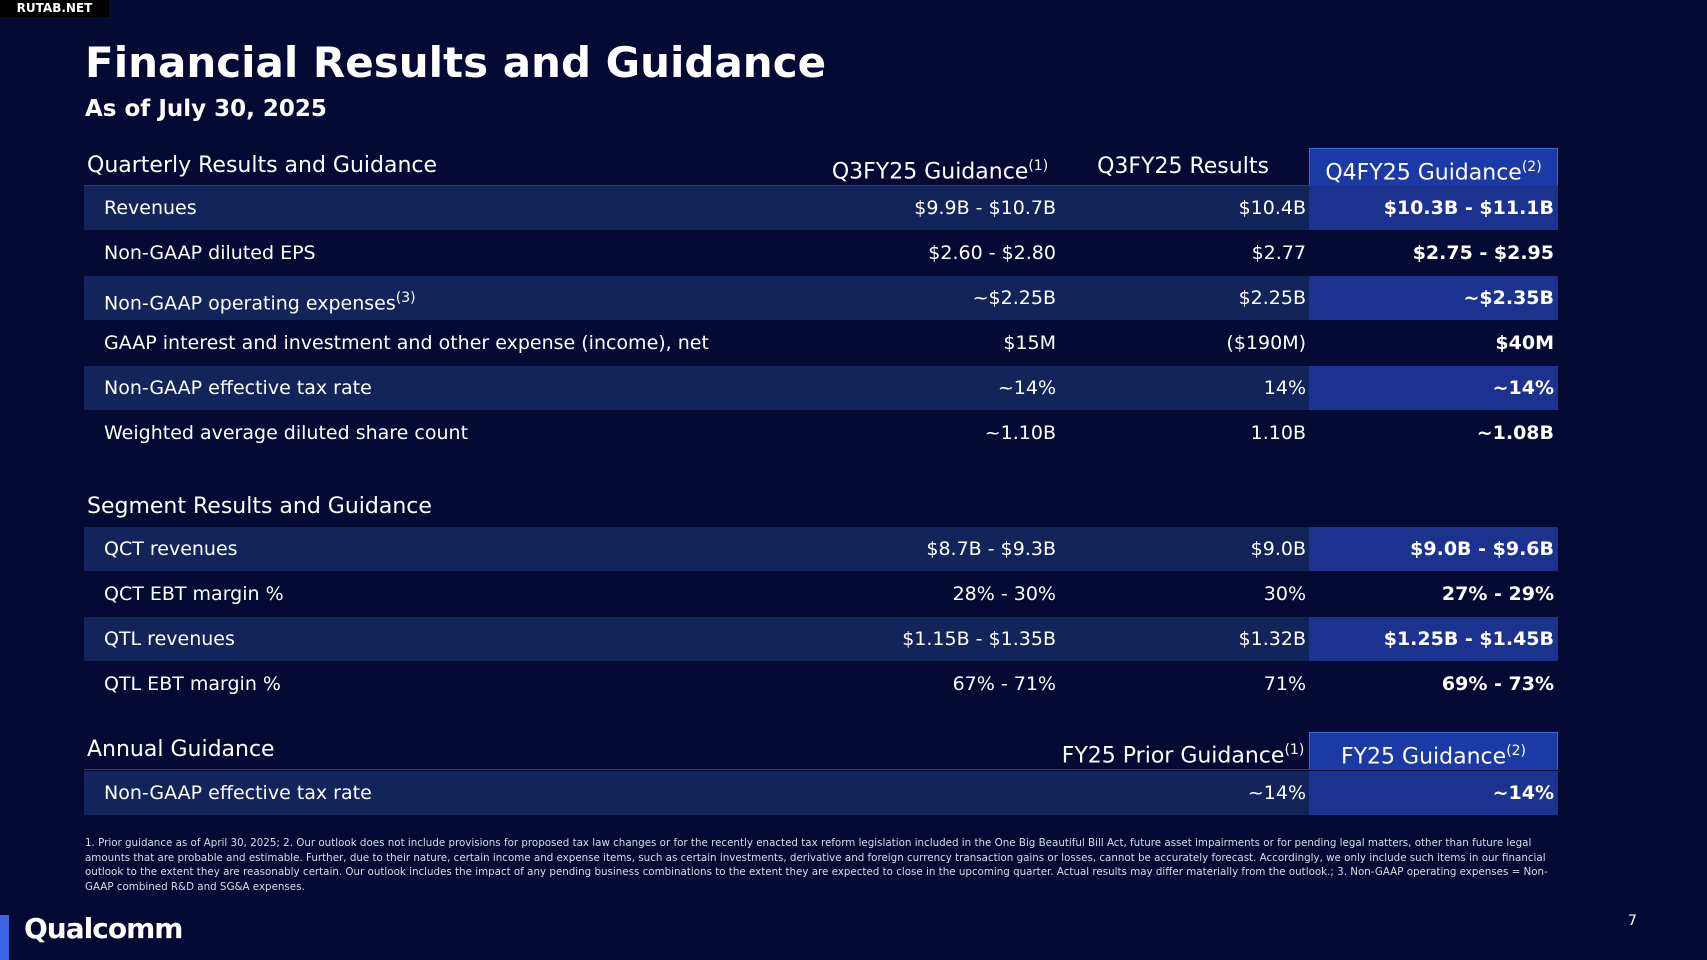 This screenshot has height=960, width=1707. I want to click on cell-value: 30%, so click(1284, 594).